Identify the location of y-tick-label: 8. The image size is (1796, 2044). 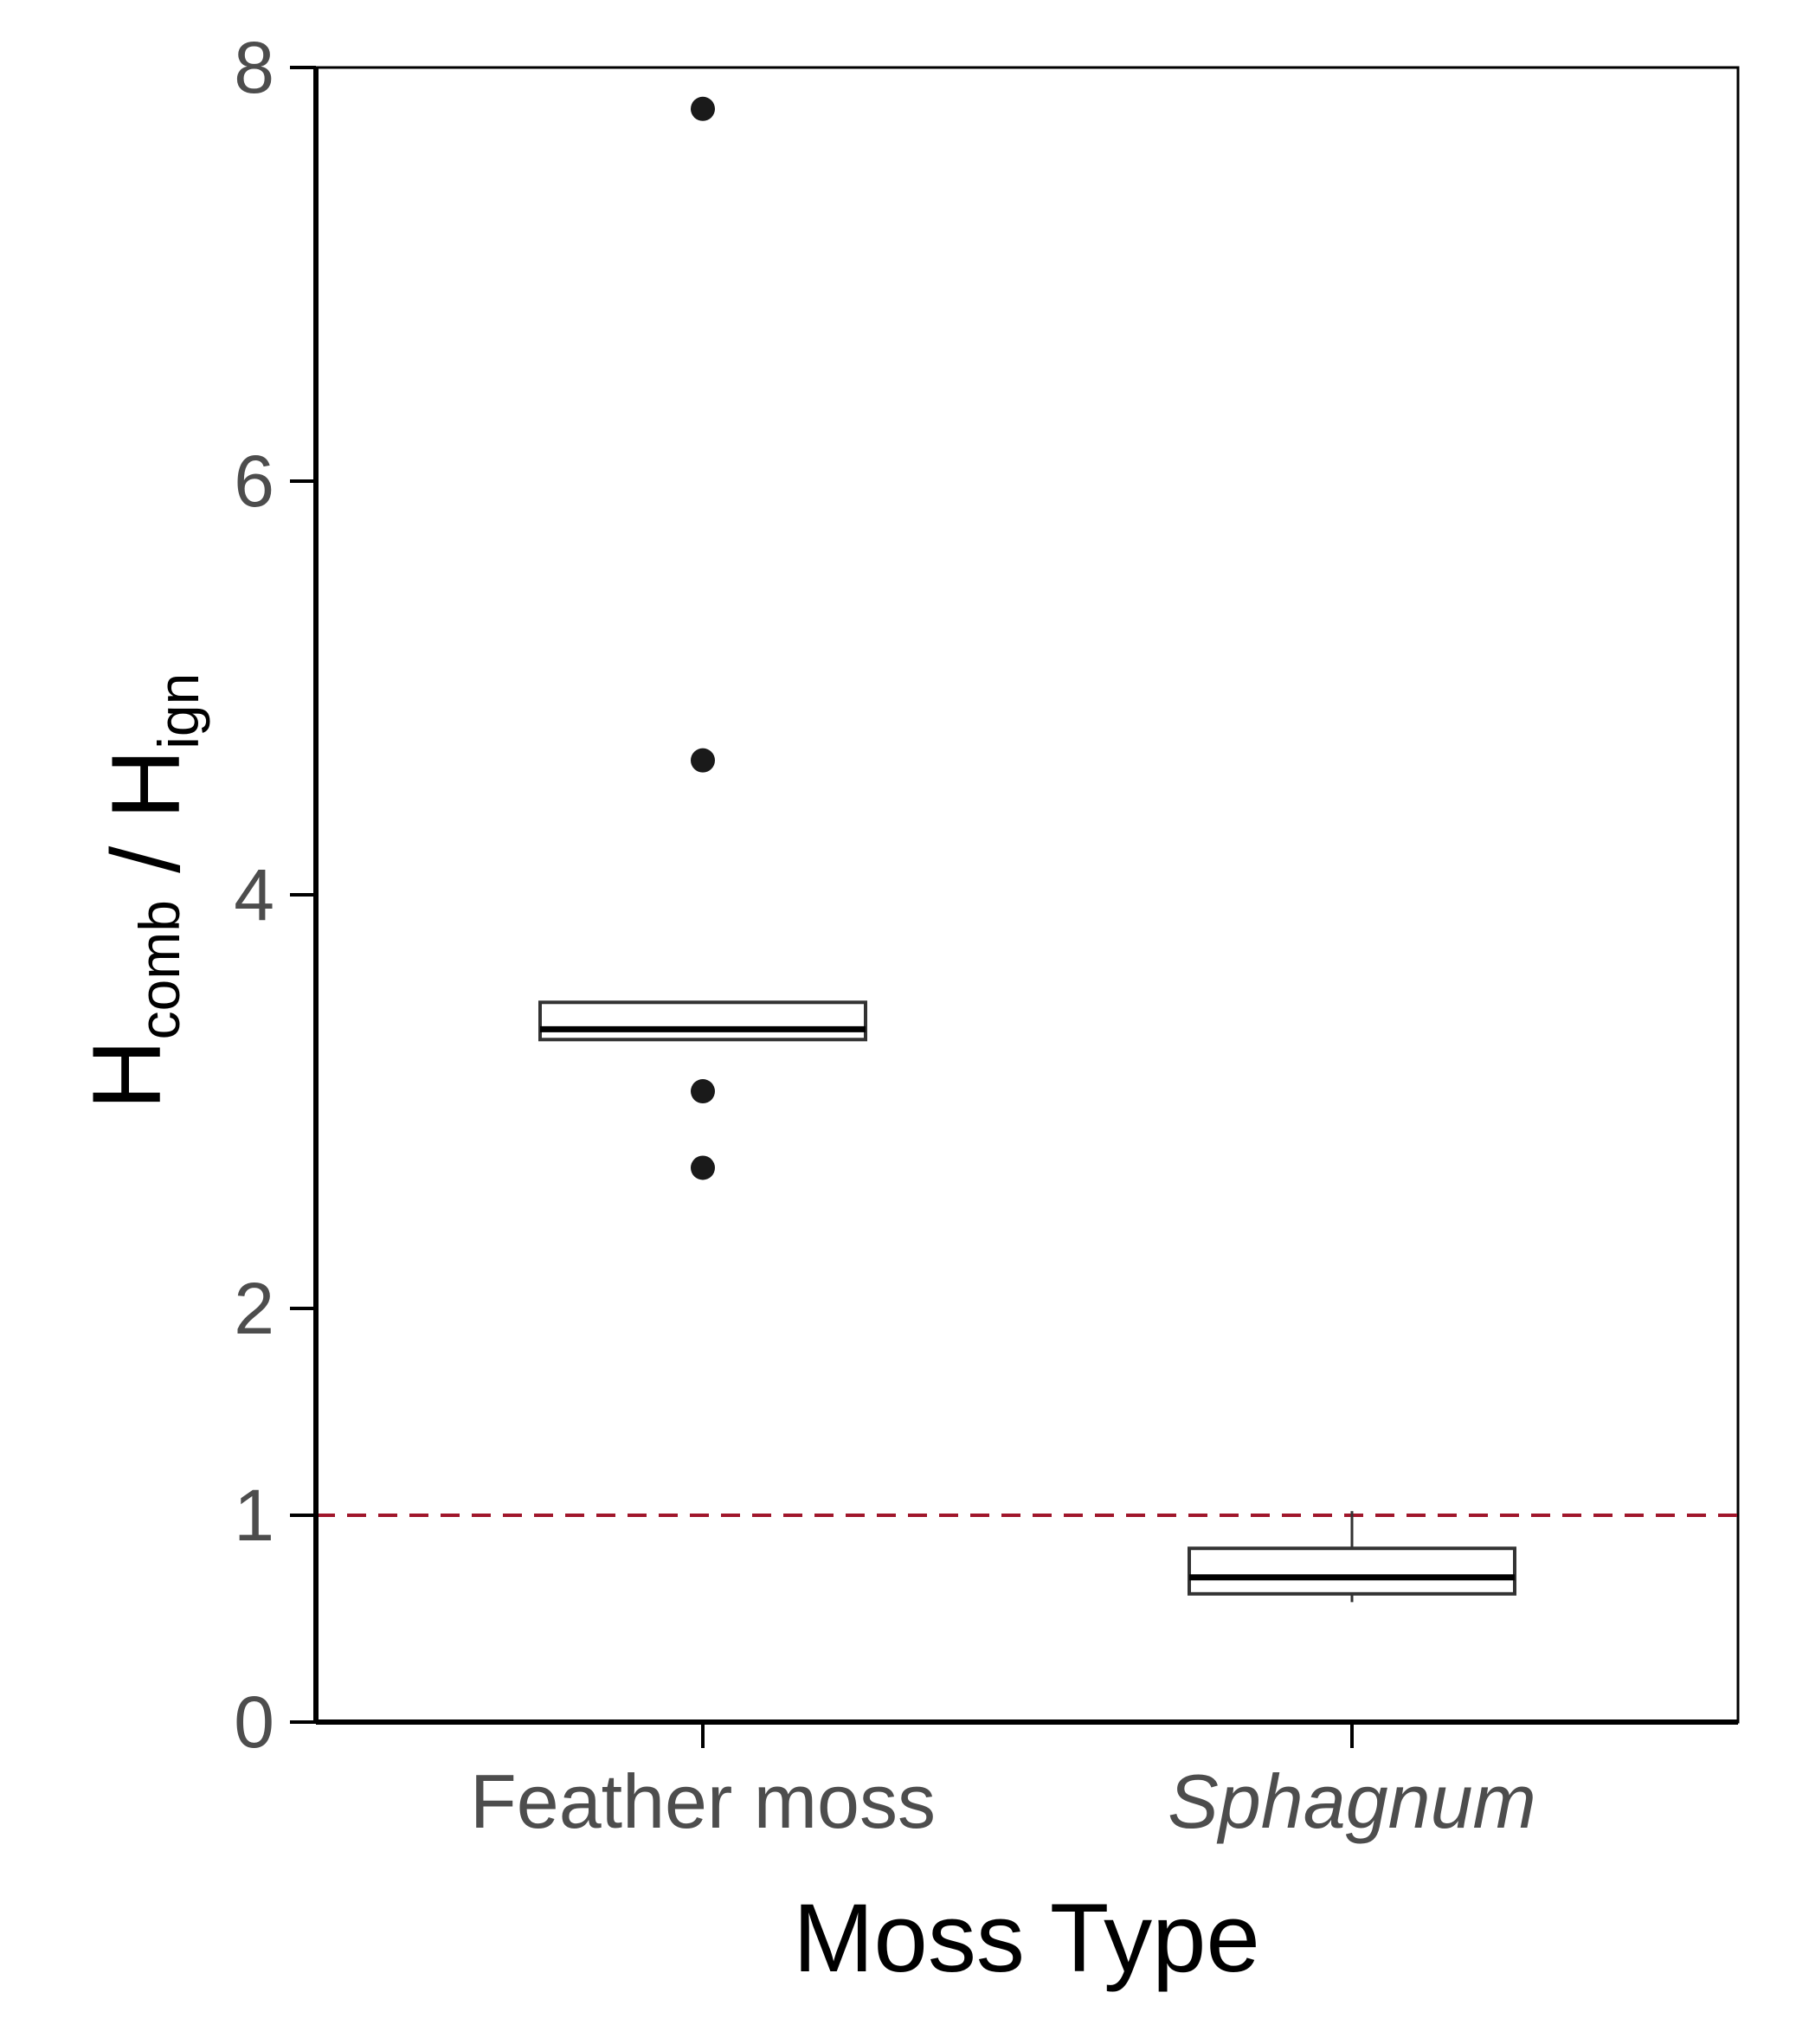
(254, 68).